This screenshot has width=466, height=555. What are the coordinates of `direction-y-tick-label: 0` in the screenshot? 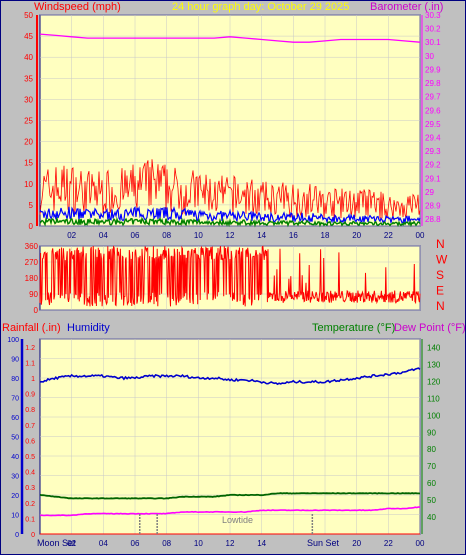 It's located at (36, 310).